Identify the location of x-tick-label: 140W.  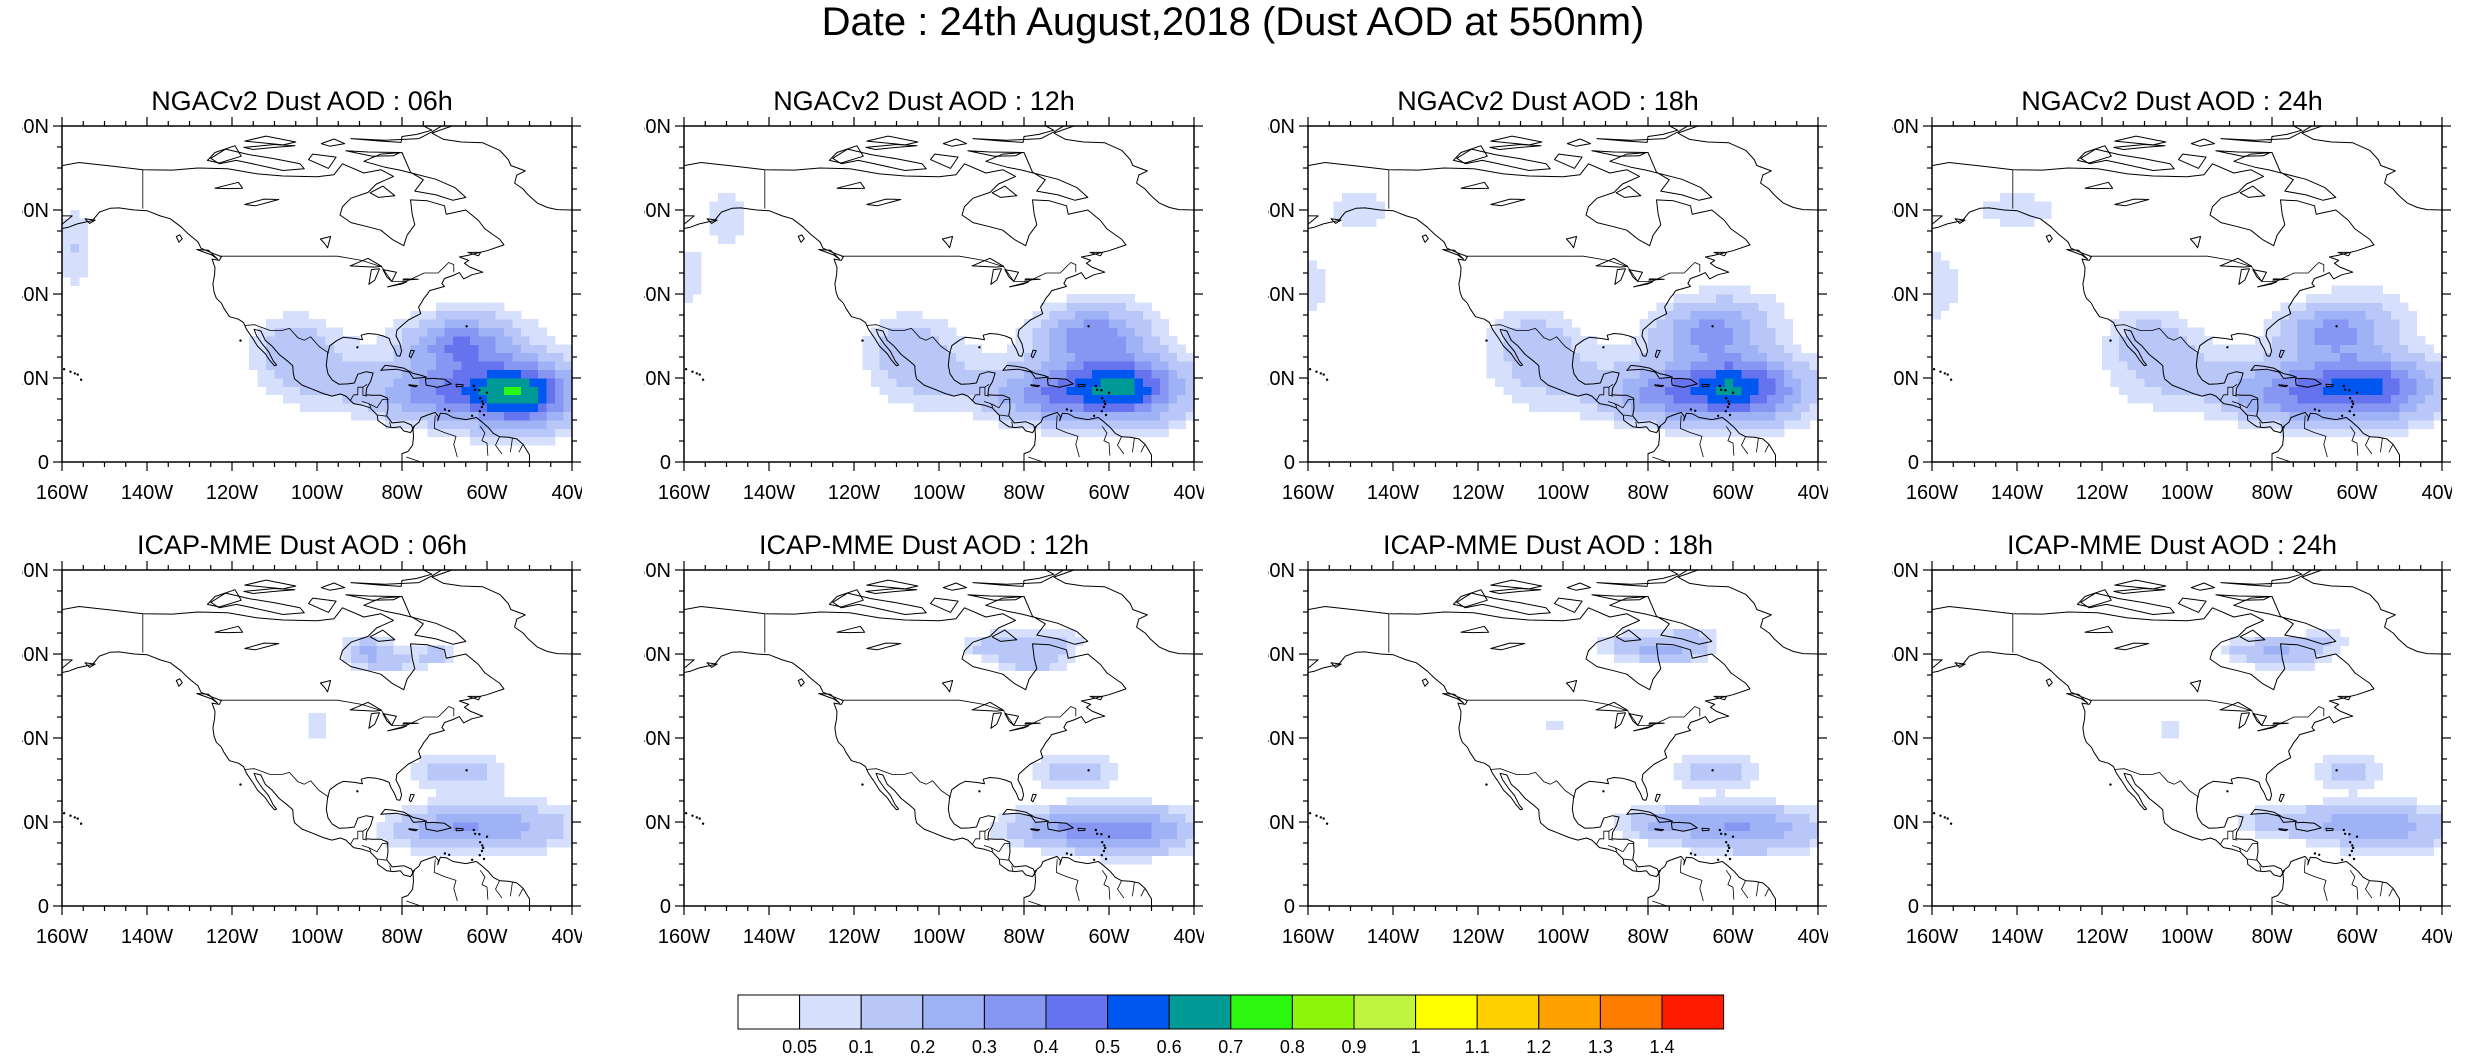
(2017, 937).